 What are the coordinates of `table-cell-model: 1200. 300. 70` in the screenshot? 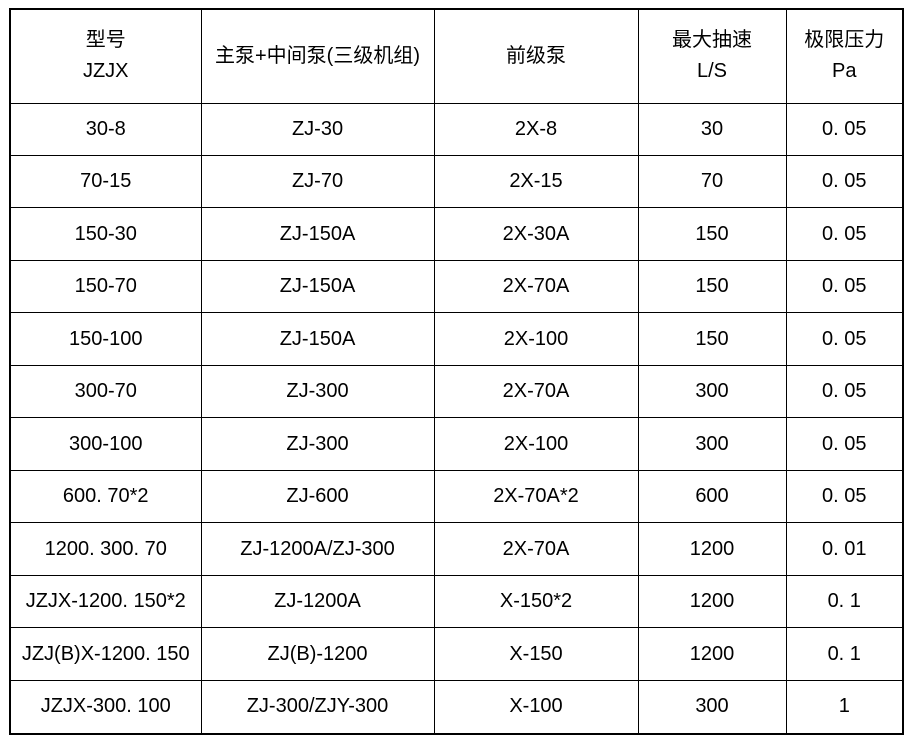 It's located at (105, 549).